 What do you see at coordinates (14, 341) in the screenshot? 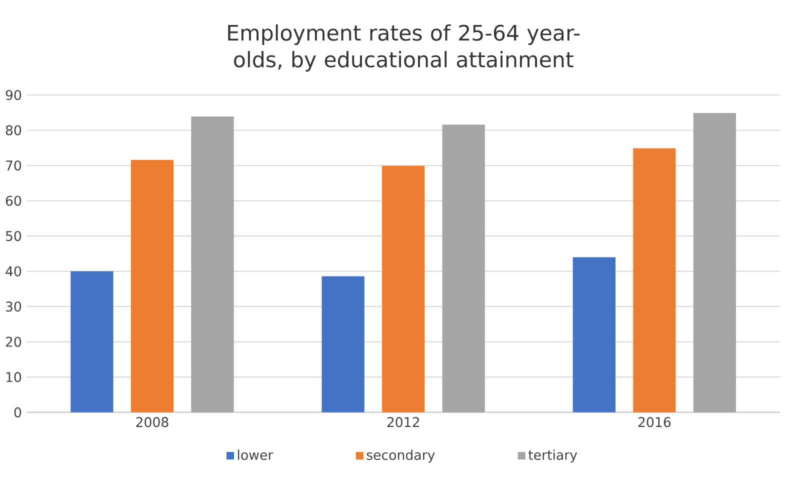
I see `y-tick-label: 20` at bounding box center [14, 341].